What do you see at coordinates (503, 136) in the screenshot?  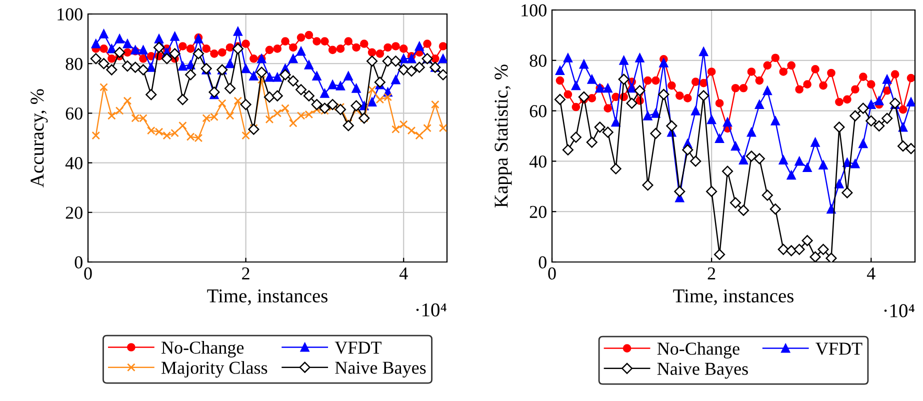 I see `y-axis-title: Kappa Statistic, %` at bounding box center [503, 136].